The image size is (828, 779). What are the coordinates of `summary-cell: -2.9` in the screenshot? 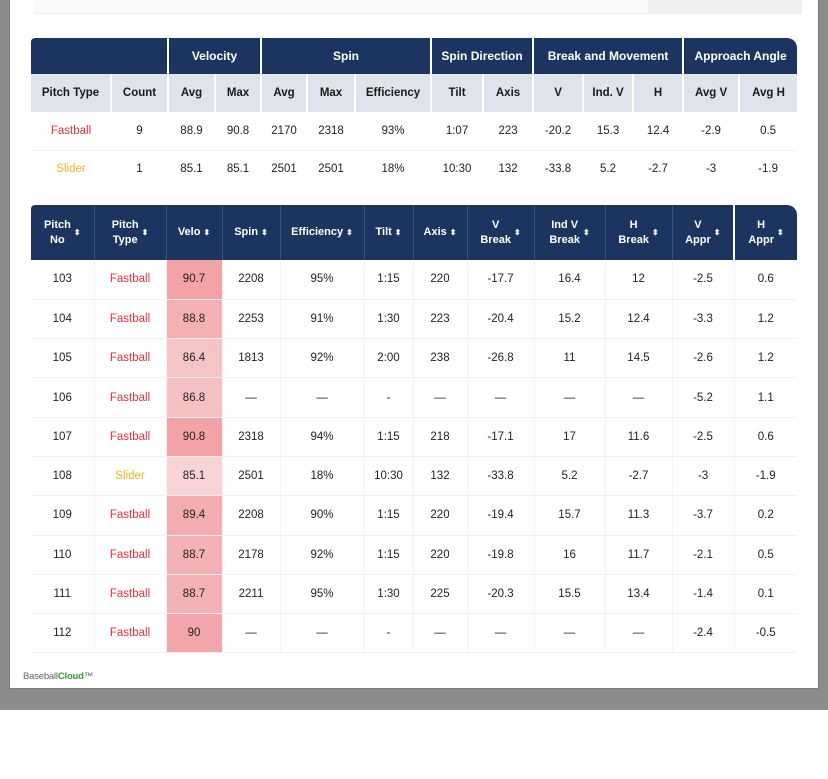 It's located at (711, 131).